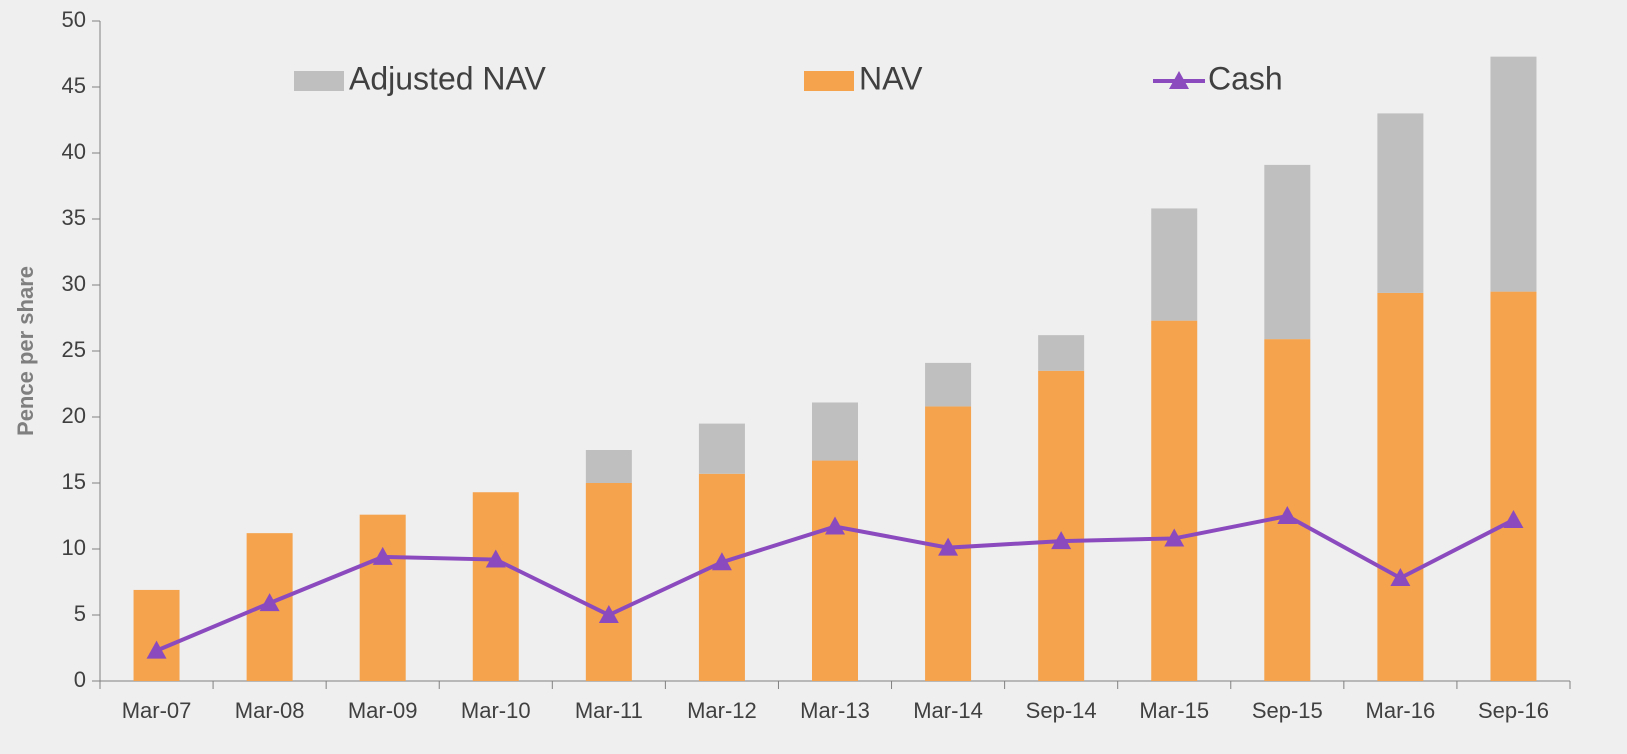 The image size is (1627, 754). I want to click on y-tick-label: 45, so click(74, 85).